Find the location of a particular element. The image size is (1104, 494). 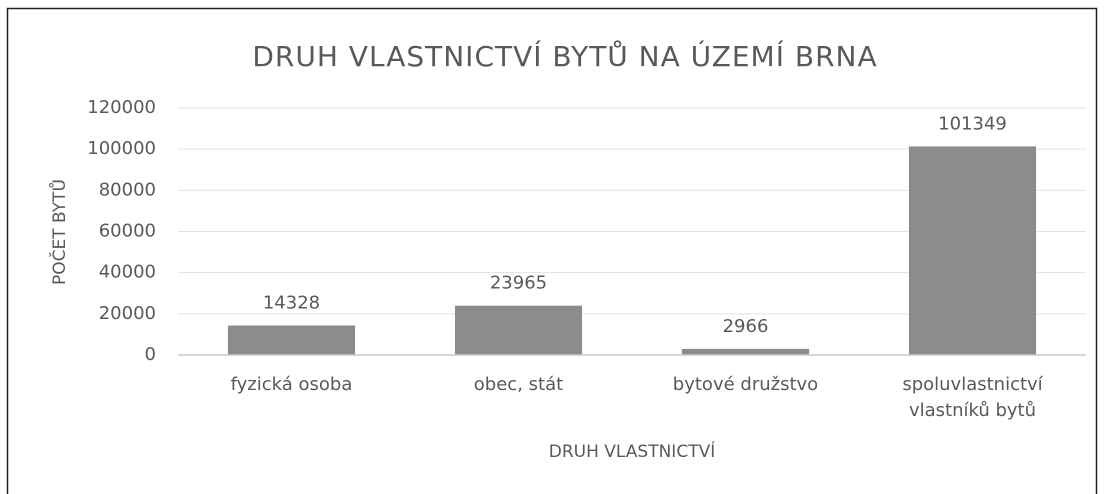

y-tick-label: 40000 is located at coordinates (127, 272).